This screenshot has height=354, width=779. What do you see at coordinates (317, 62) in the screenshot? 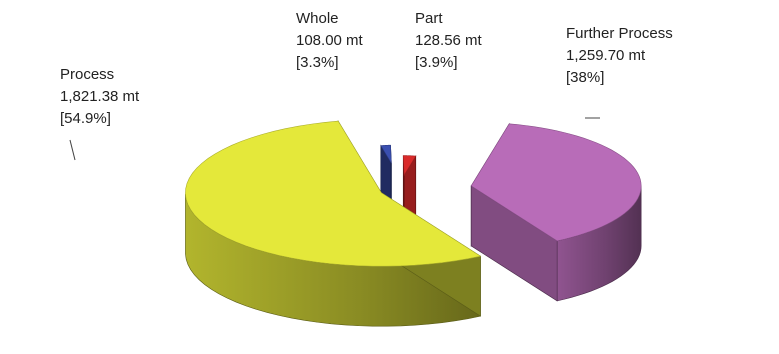
I see `slice-label-percent-whole: [3.3%]` at bounding box center [317, 62].